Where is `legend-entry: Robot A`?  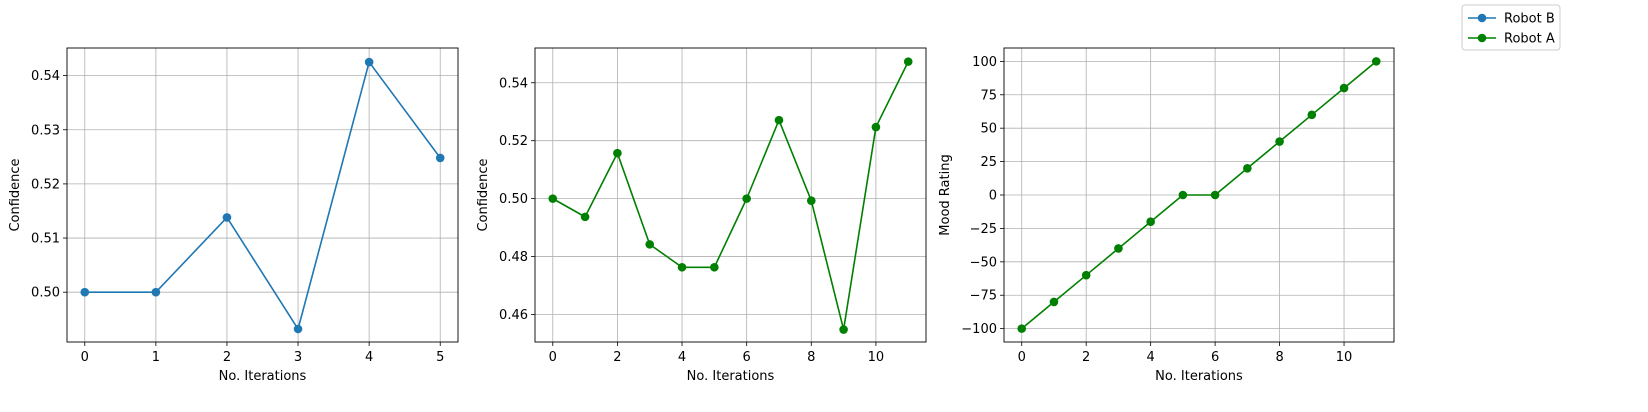
legend-entry: Robot A is located at coordinates (1511, 39).